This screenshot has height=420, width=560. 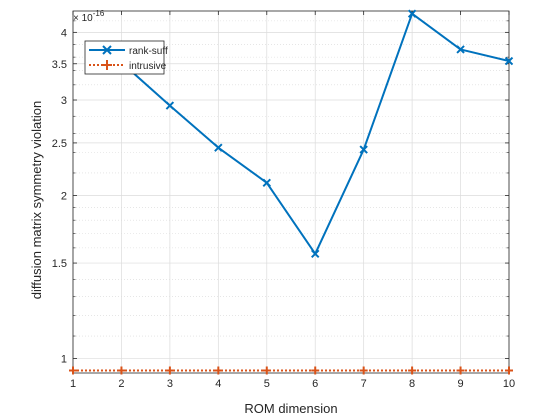 I want to click on y-exponent-label: × 10⁻¹⁶, so click(x=89, y=16).